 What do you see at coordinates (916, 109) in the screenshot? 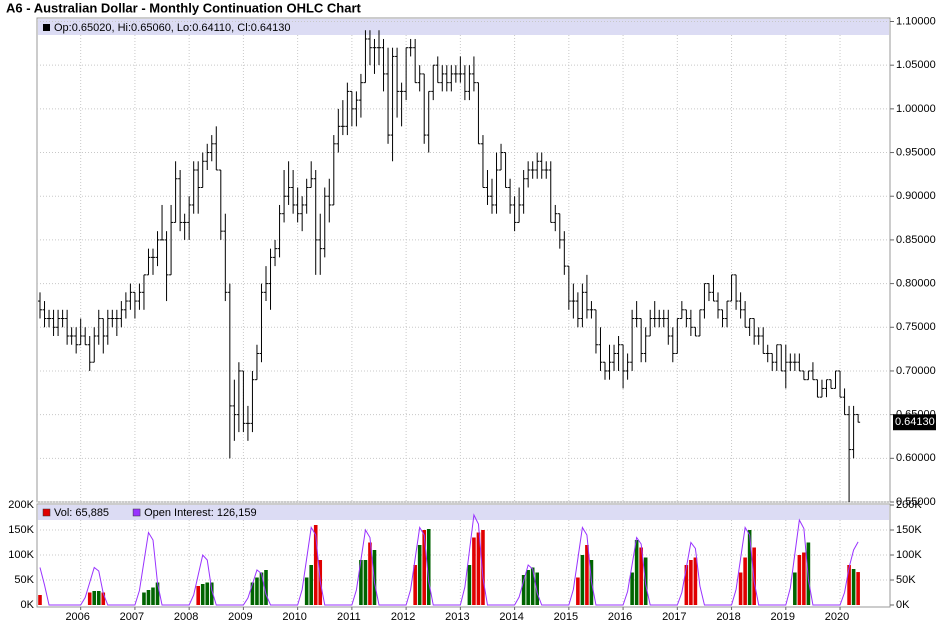
I see `y-tick-label: 1.00000` at bounding box center [916, 109].